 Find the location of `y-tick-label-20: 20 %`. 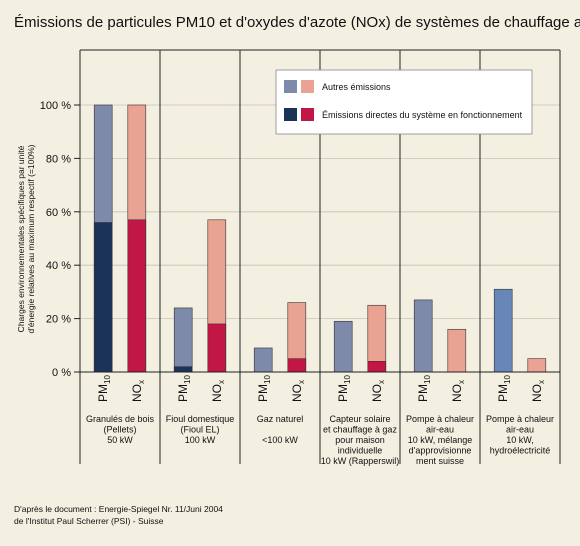

y-tick-label-20: 20 % is located at coordinates (58, 320).